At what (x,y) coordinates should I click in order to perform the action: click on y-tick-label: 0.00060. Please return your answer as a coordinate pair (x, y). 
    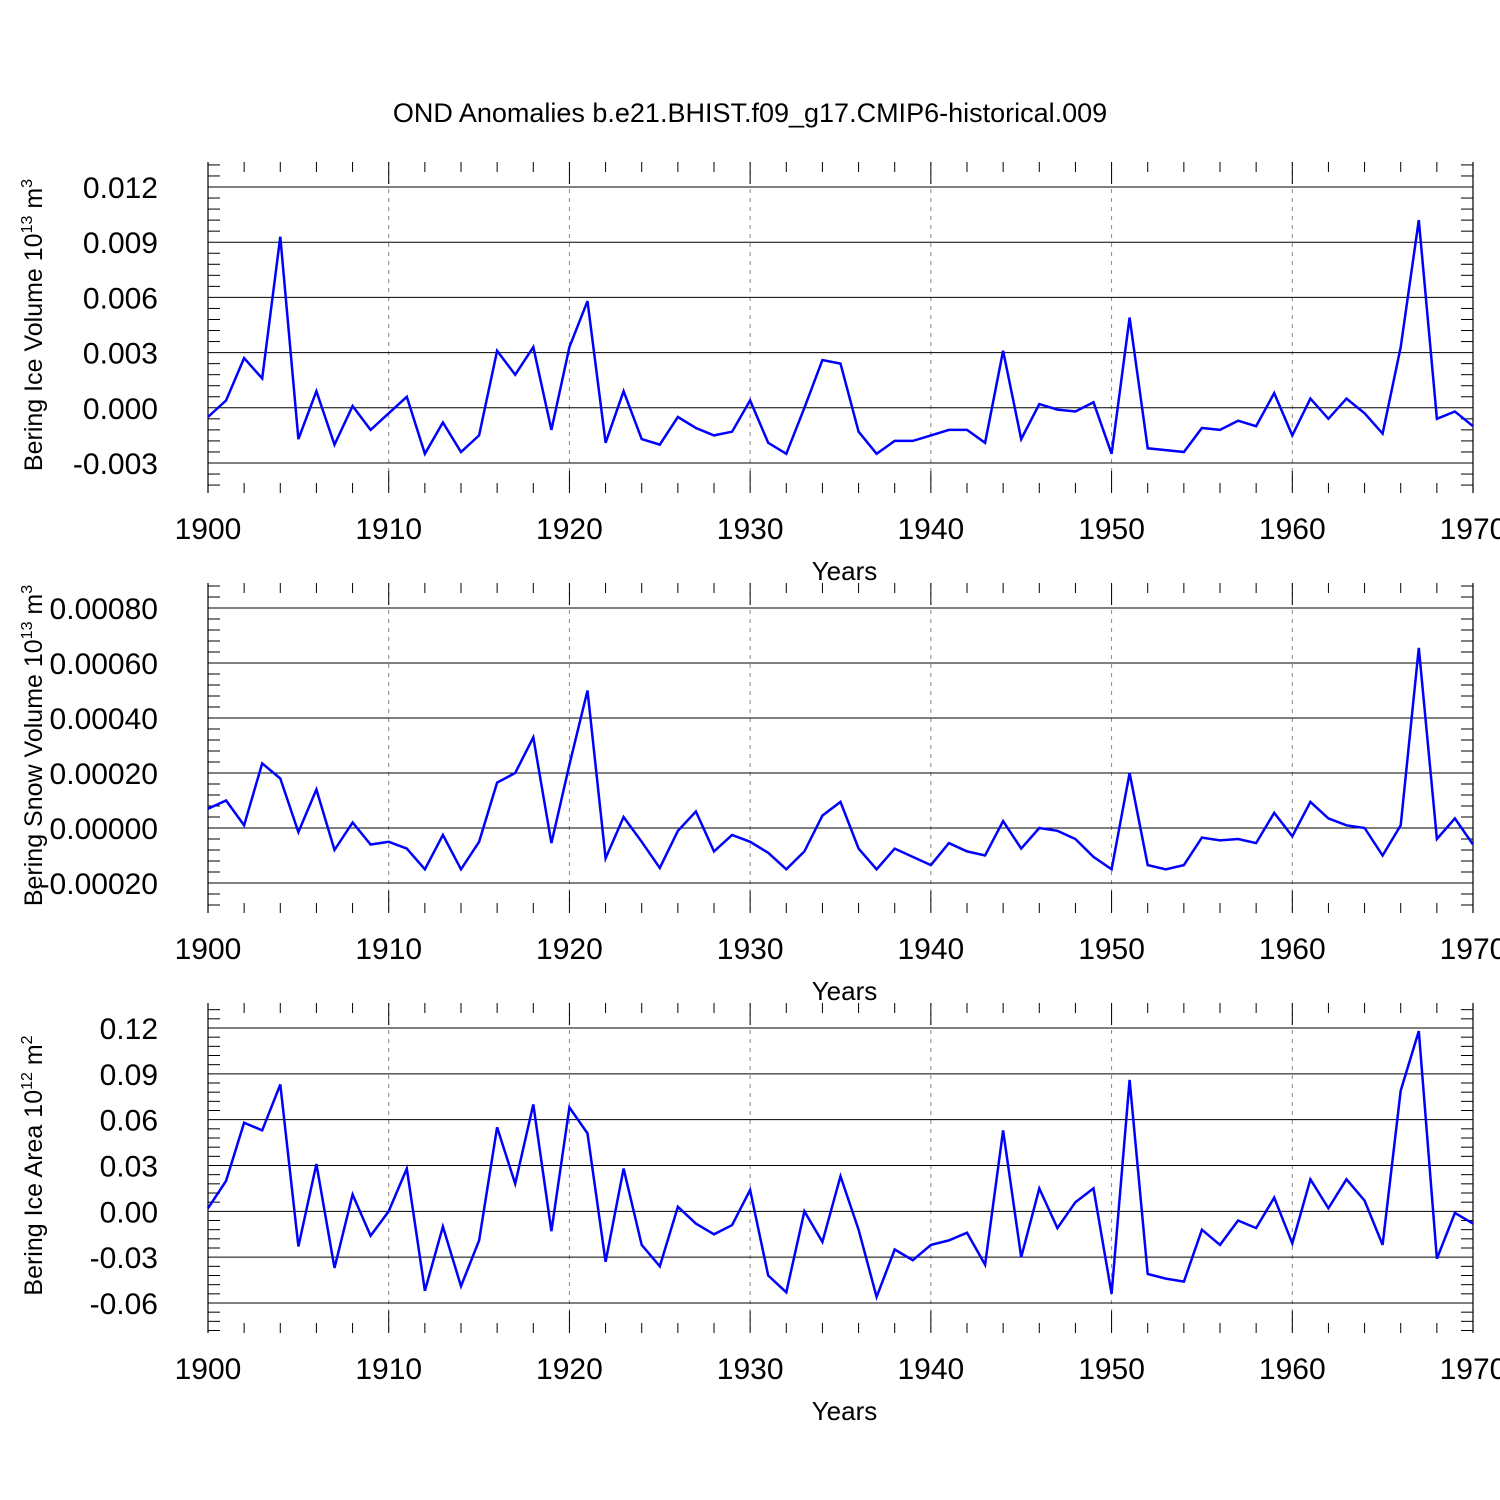
    Looking at the image, I should click on (104, 664).